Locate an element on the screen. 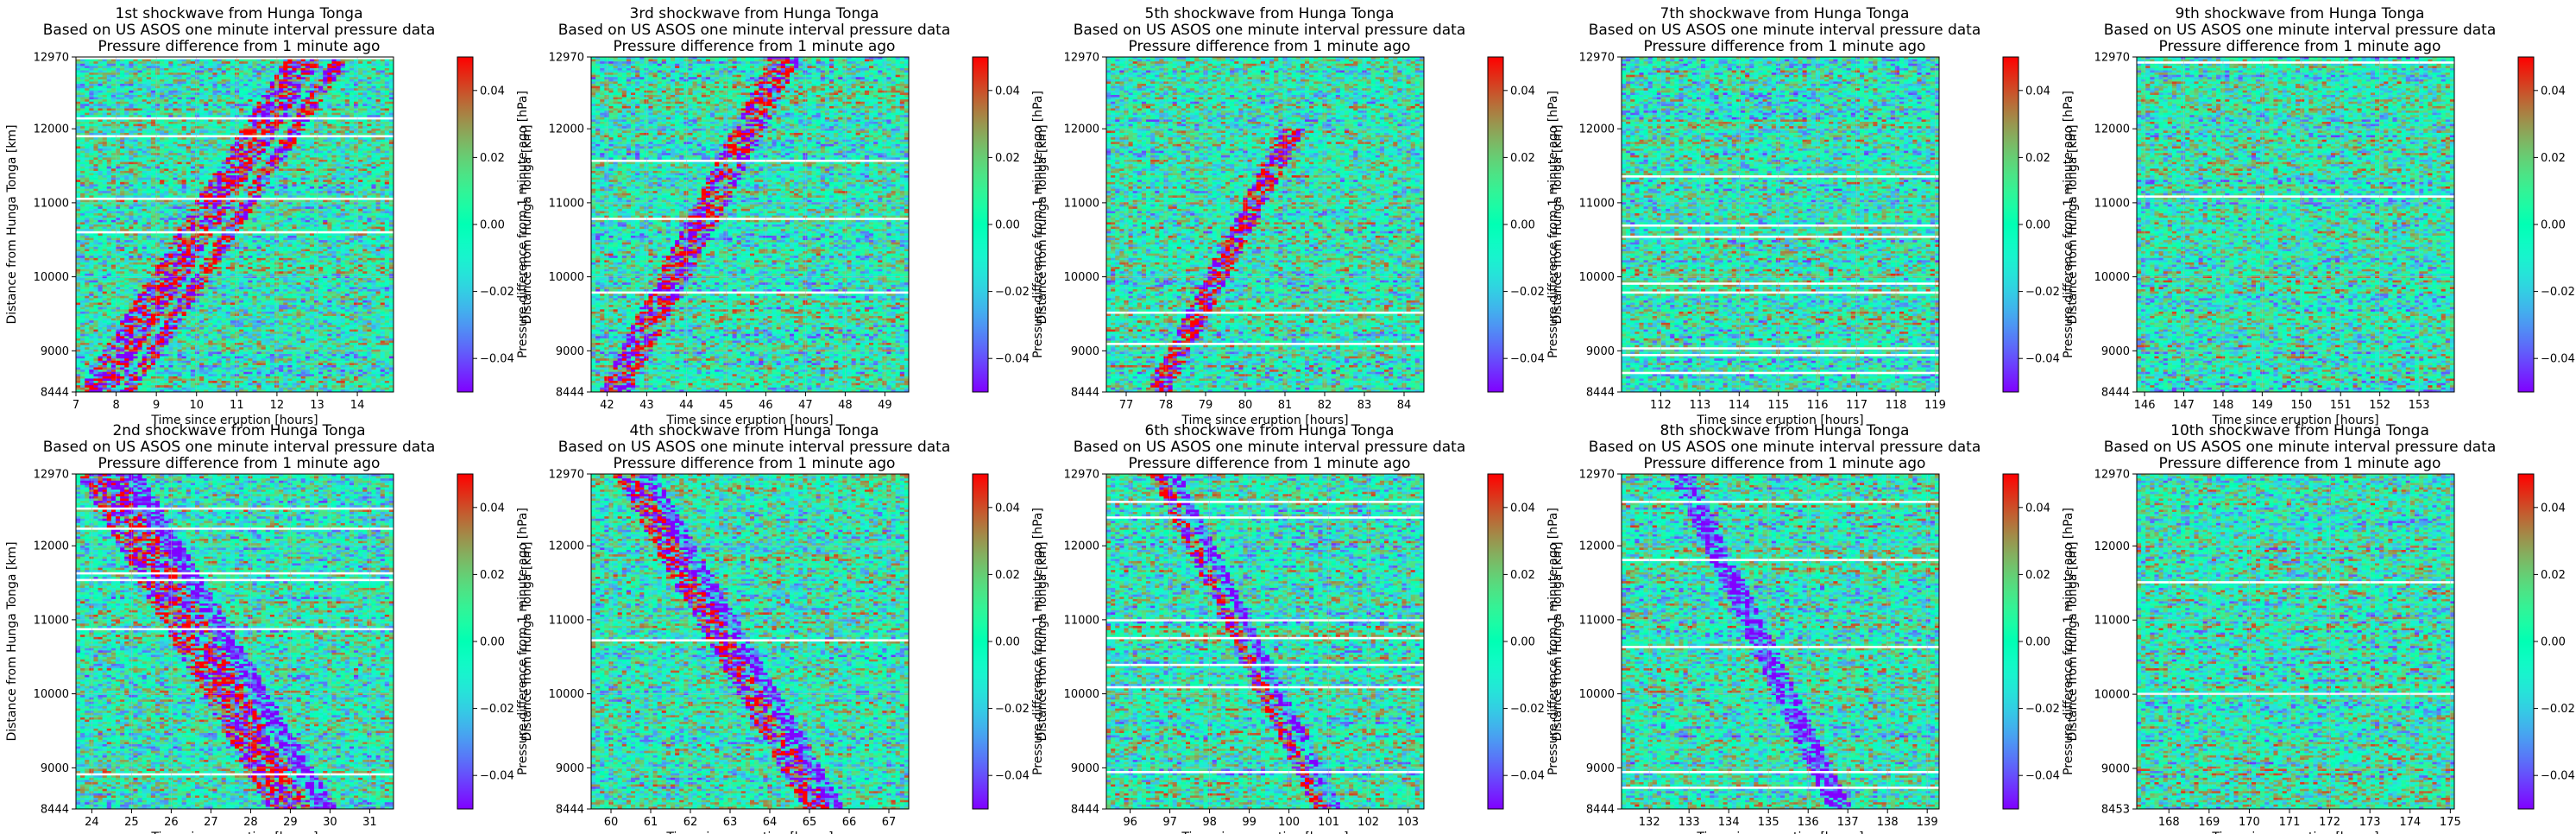 This screenshot has width=2576, height=834. y-tick-label: 8453 is located at coordinates (2116, 810).